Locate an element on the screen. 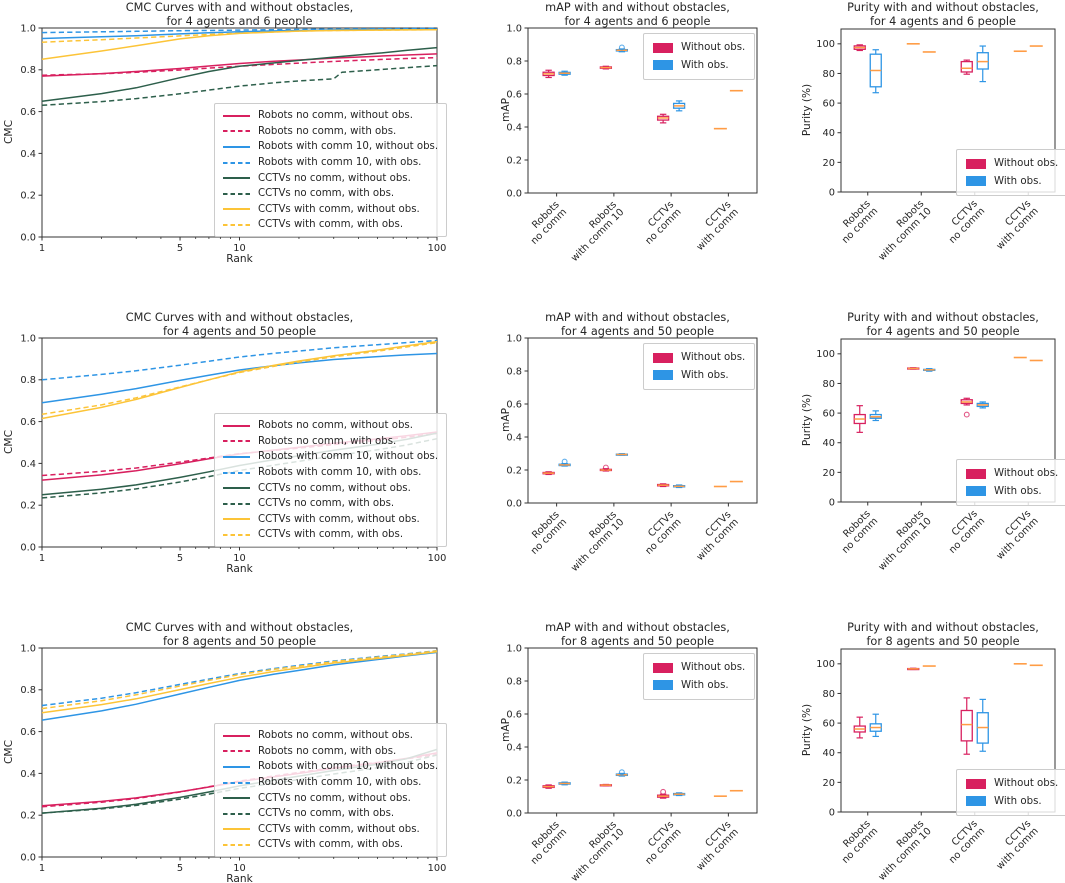 The image size is (1065, 883). legend-item: CCTVs with comm, without obs. is located at coordinates (330, 830).